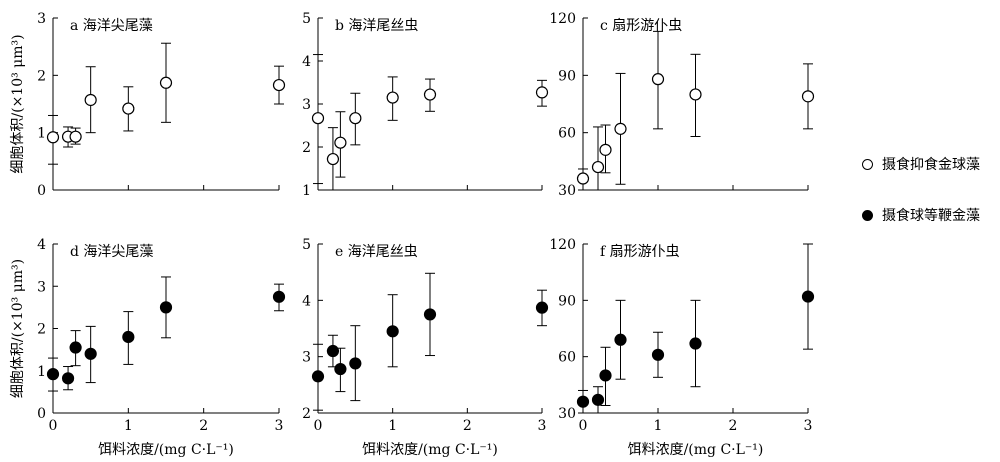 Image resolution: width=1000 pixels, height=462 pixels. Describe the element at coordinates (111, 26) in the screenshot. I see `panel-label: a 海洋尖尾藻` at that location.